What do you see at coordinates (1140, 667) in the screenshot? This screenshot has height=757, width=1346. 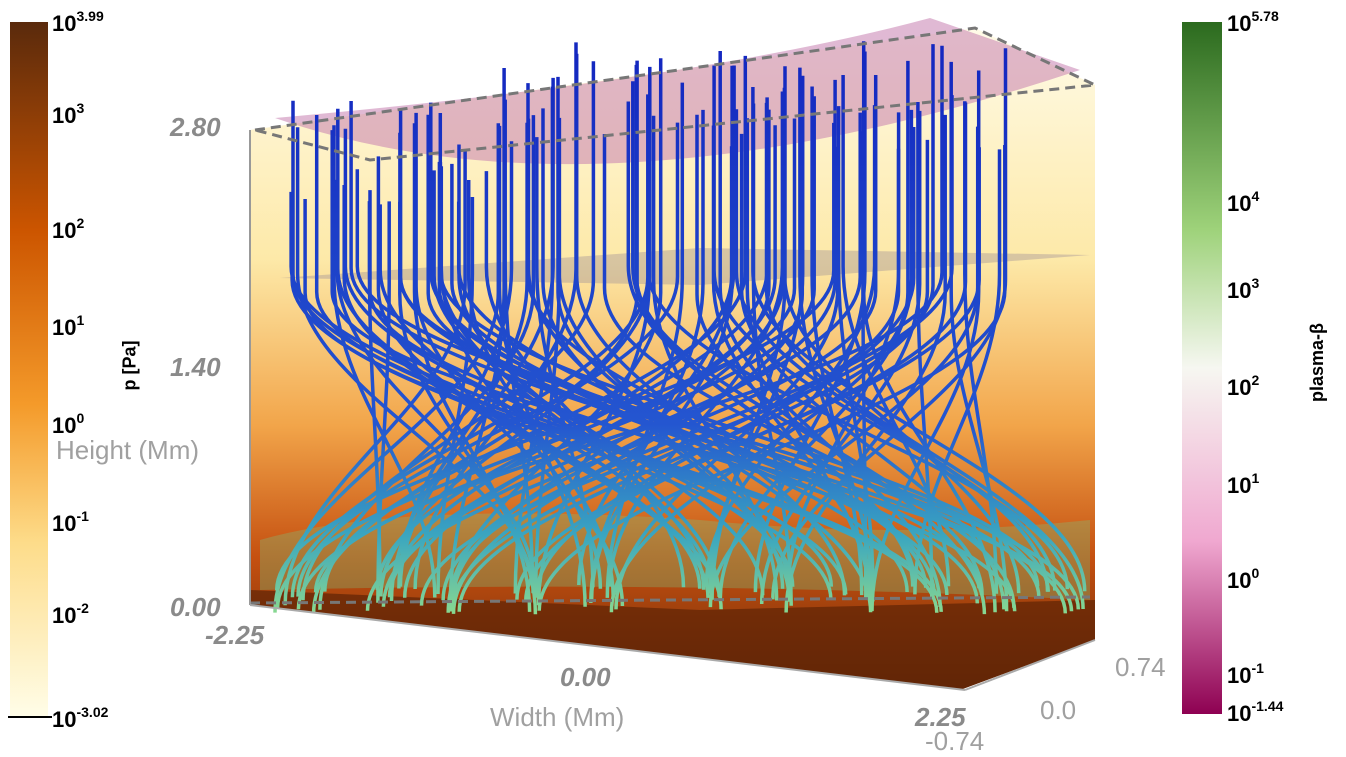 I see `depth-tick: 0.74` at bounding box center [1140, 667].